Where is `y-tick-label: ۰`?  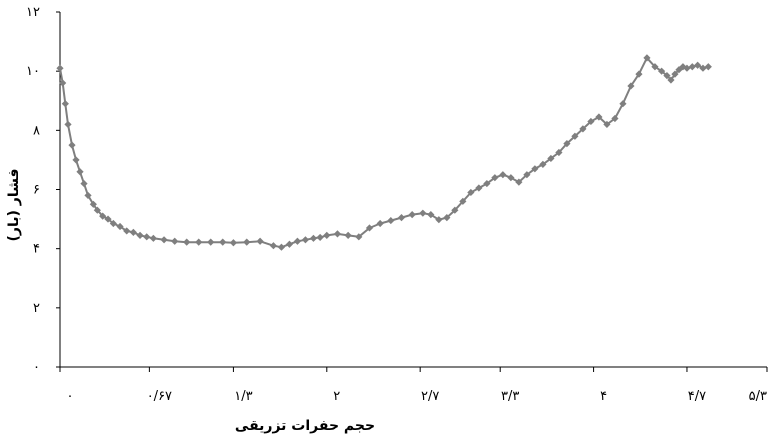
y-tick-label: ۰ is located at coordinates (36, 367).